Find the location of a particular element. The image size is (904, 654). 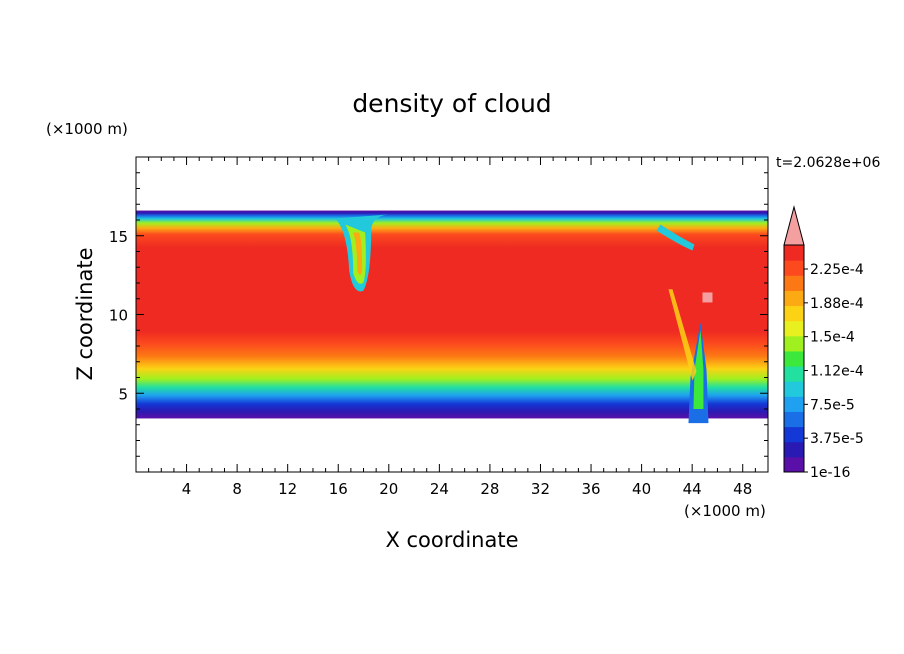

y-tick-label: 5 is located at coordinates (123, 394).